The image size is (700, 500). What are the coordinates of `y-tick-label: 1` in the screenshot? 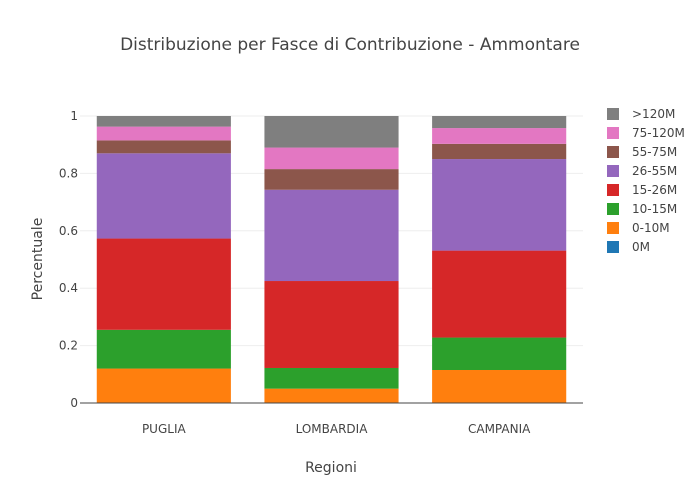 It's located at (74, 116).